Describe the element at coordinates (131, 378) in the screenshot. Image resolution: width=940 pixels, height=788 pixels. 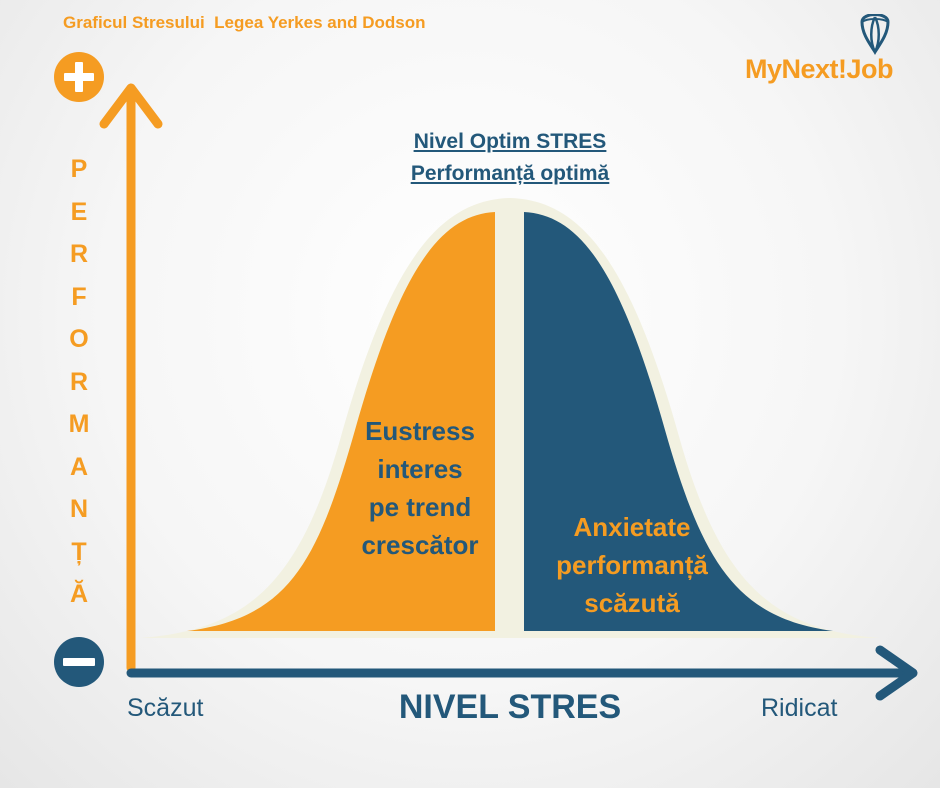
I see `y-axis-arrow` at that location.